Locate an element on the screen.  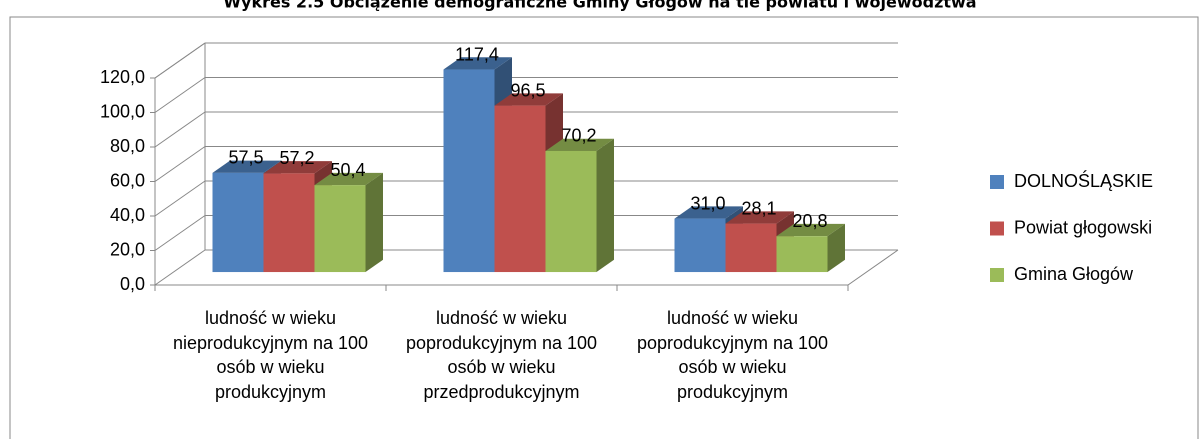
y-tick-label: 60,0 is located at coordinates (127, 180).